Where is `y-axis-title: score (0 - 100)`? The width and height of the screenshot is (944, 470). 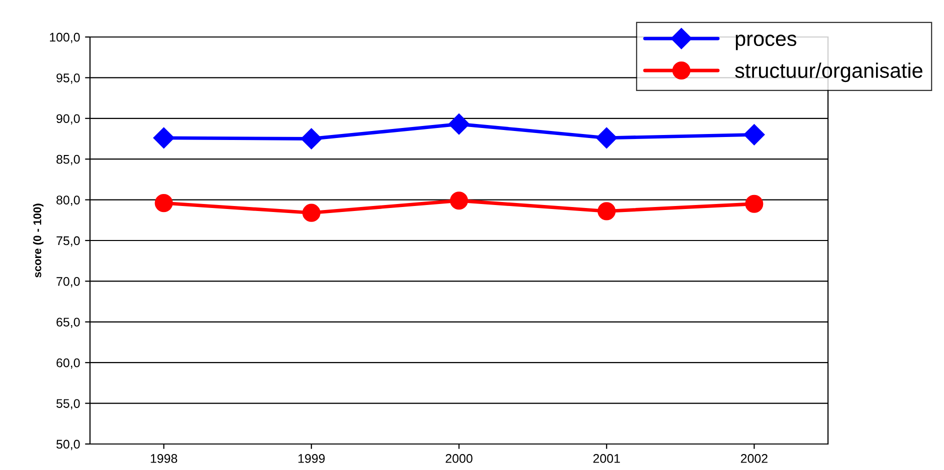 y-axis-title: score (0 - 100) is located at coordinates (38, 241).